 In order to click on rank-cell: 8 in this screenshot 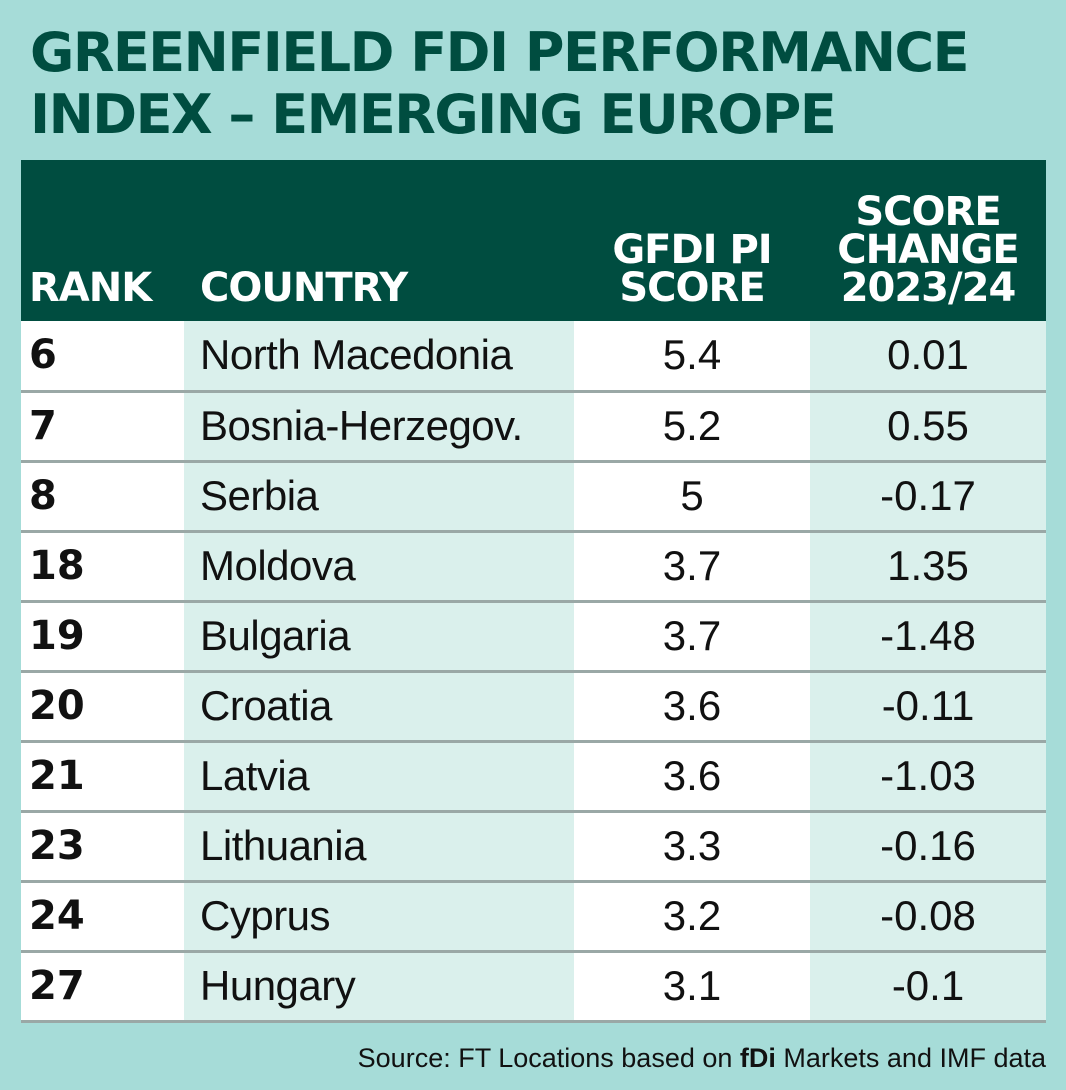, I will do `click(102, 497)`.